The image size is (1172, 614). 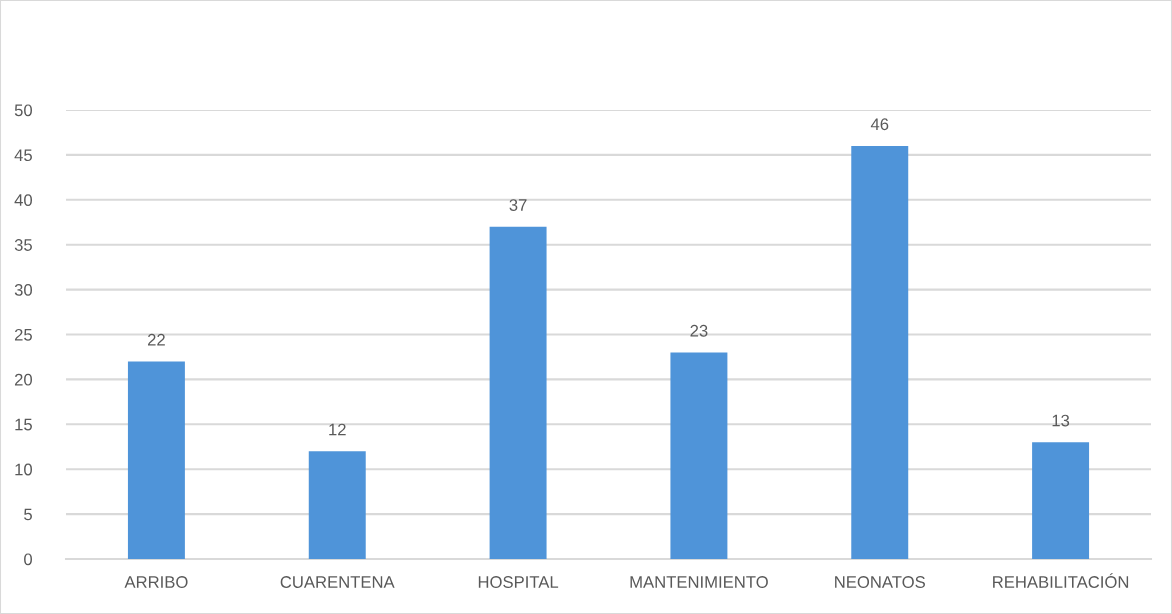 I want to click on x-tick-label: CUARENTENA, so click(x=337, y=582).